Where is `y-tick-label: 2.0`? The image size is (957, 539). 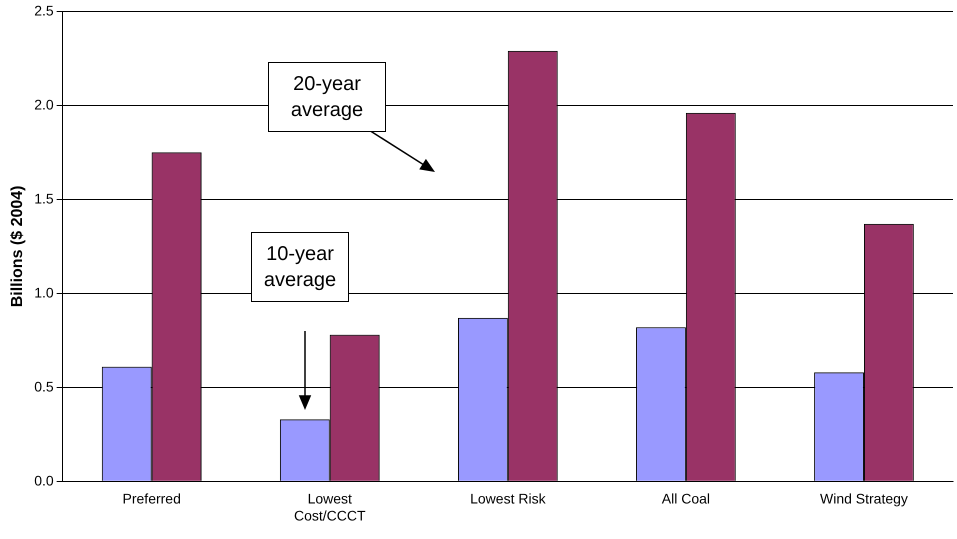 y-tick-label: 2.0 is located at coordinates (44, 104).